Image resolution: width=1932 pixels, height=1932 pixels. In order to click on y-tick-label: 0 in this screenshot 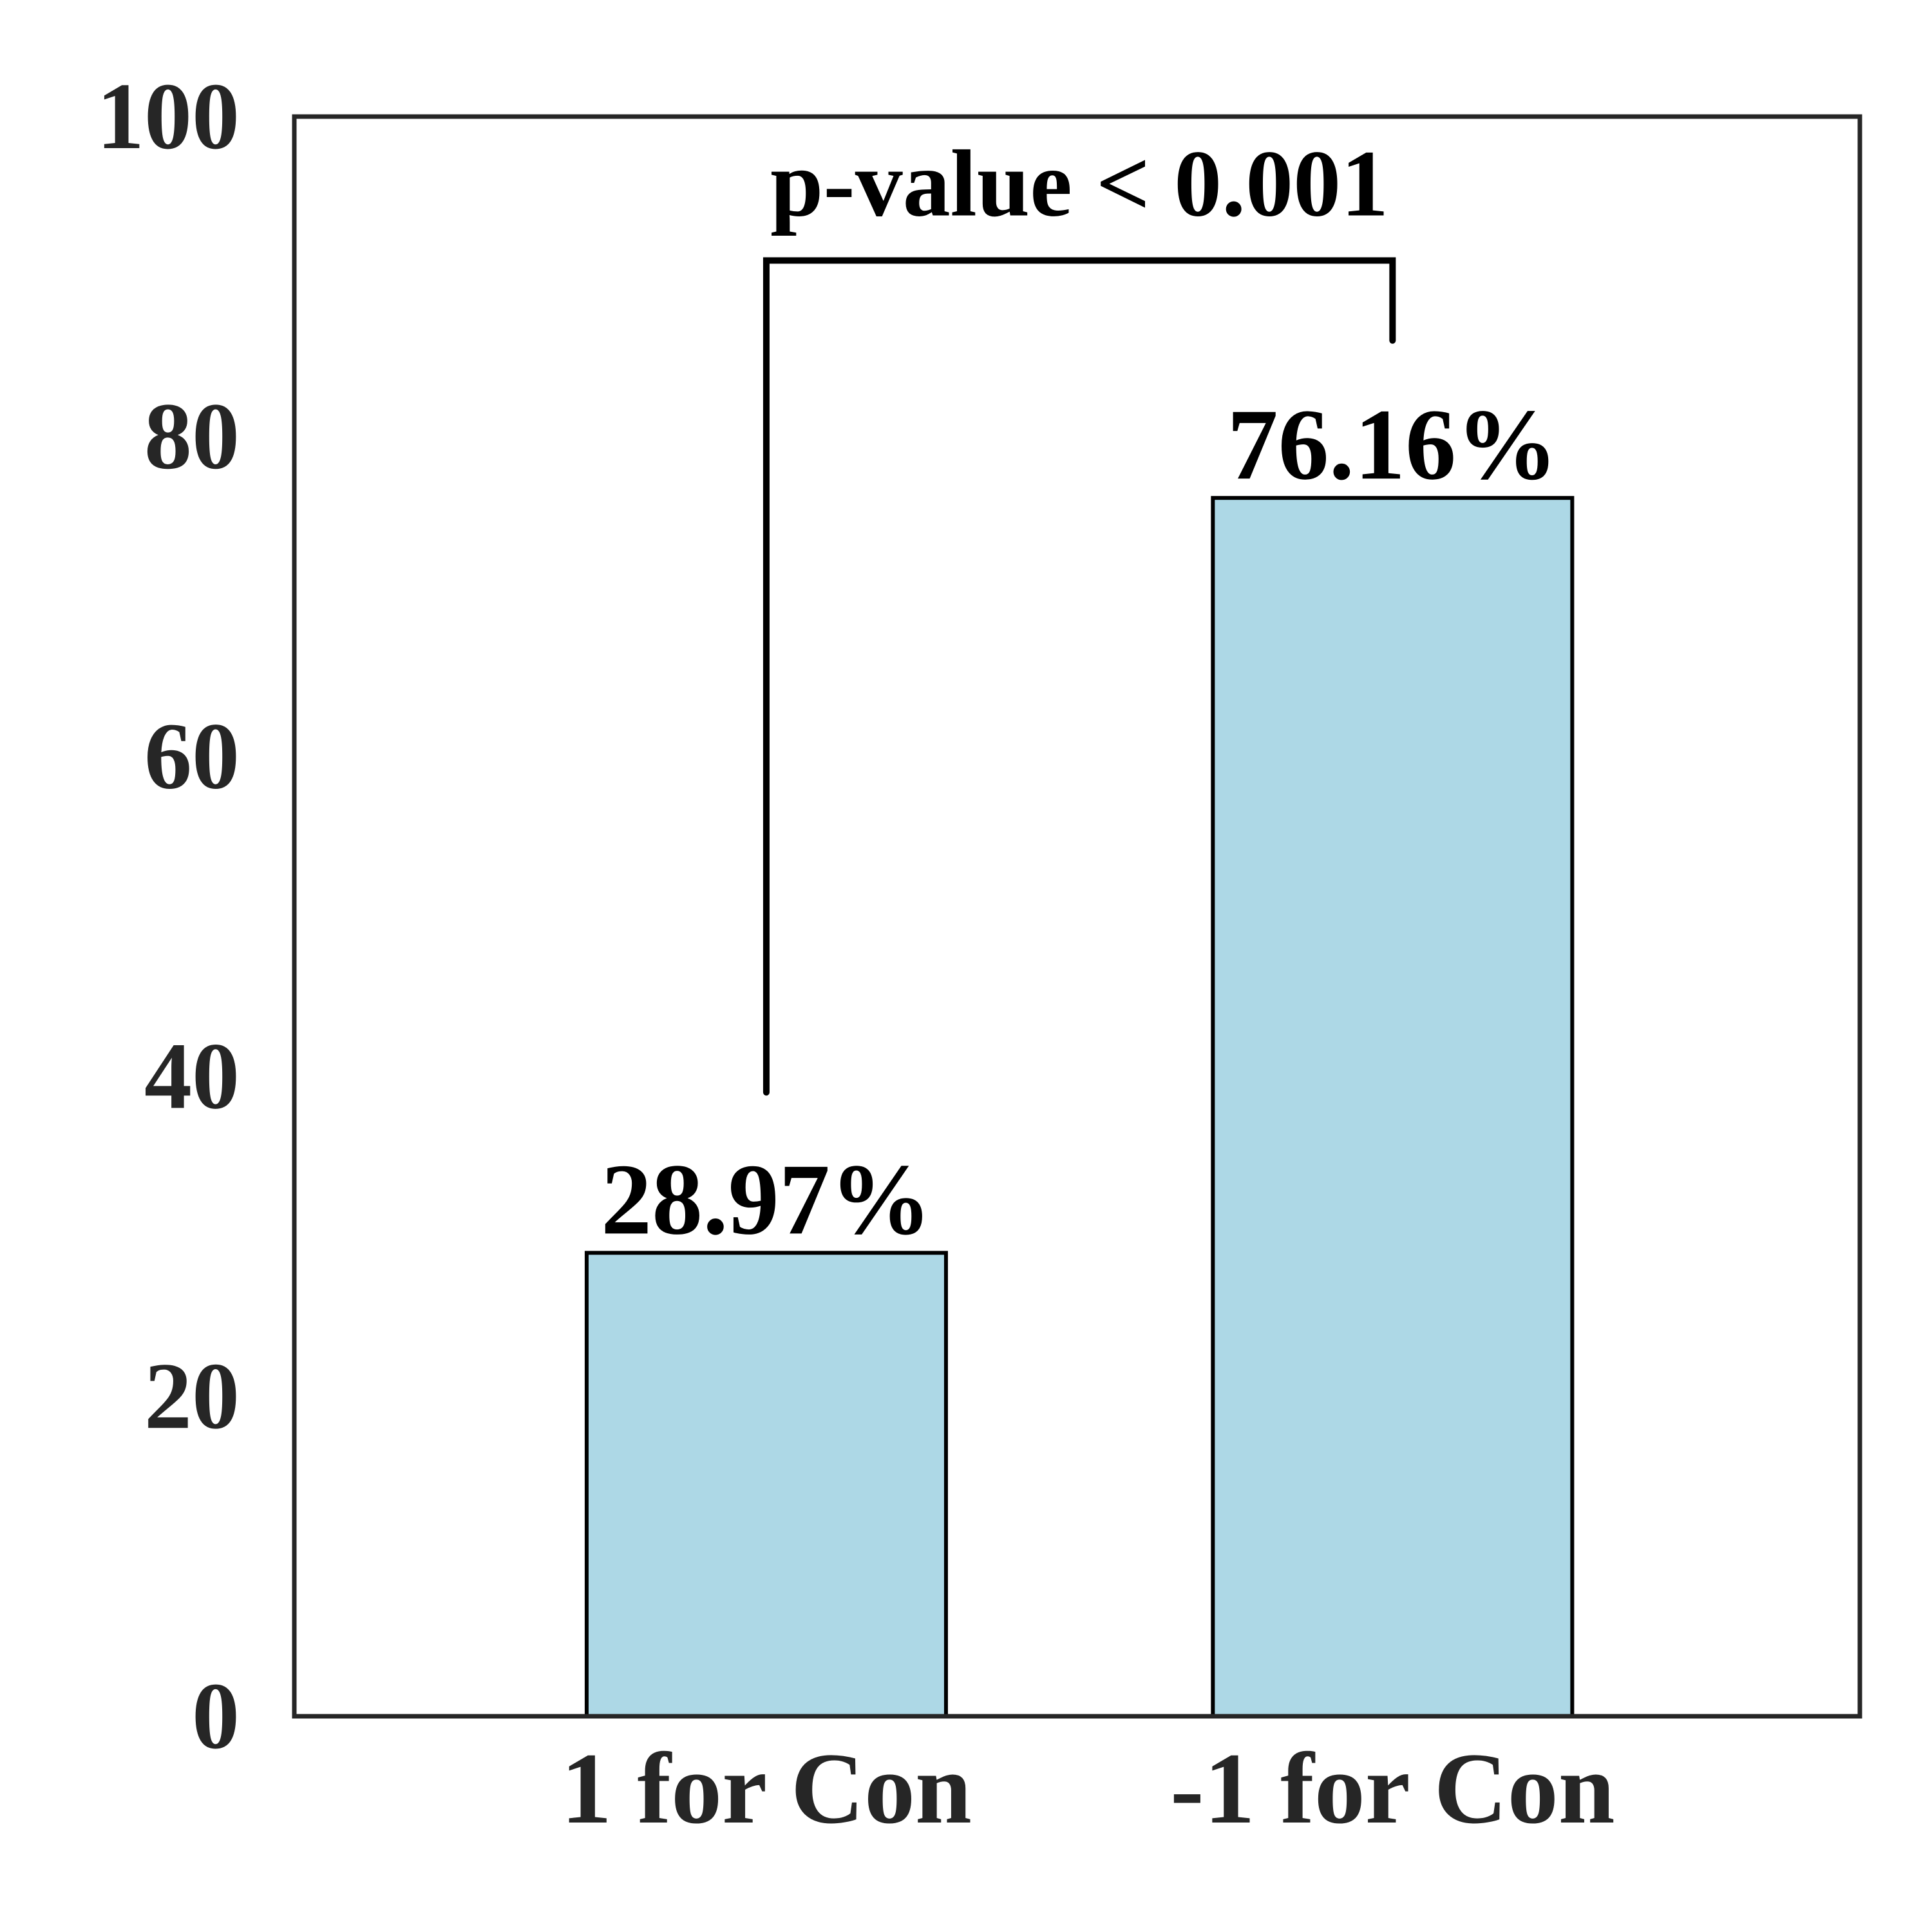, I will do `click(216, 1716)`.